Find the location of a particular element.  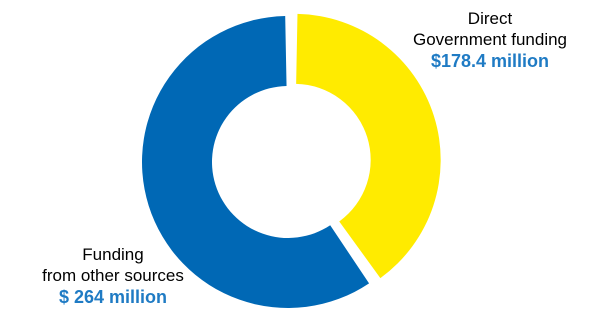

slice-label-government: Direct Government funding $178.4 million is located at coordinates (490, 40).